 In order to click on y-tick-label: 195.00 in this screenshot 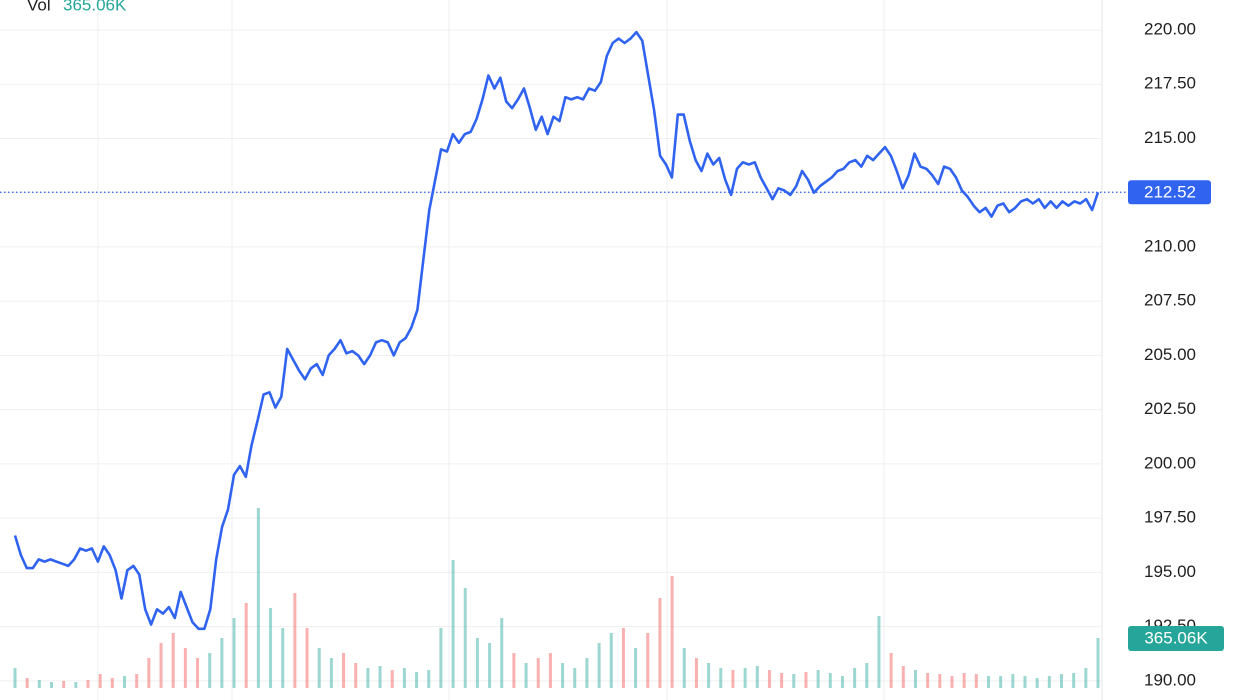, I will do `click(1170, 571)`.